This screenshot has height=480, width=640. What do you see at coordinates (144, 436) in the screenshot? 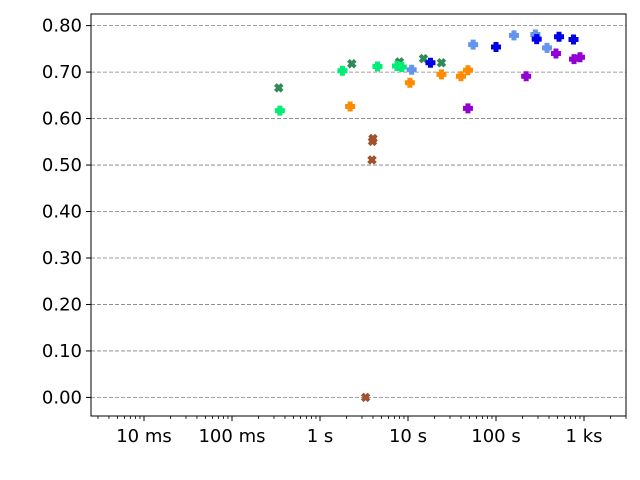
I see `x-tick-label: 10 ms` at bounding box center [144, 436].